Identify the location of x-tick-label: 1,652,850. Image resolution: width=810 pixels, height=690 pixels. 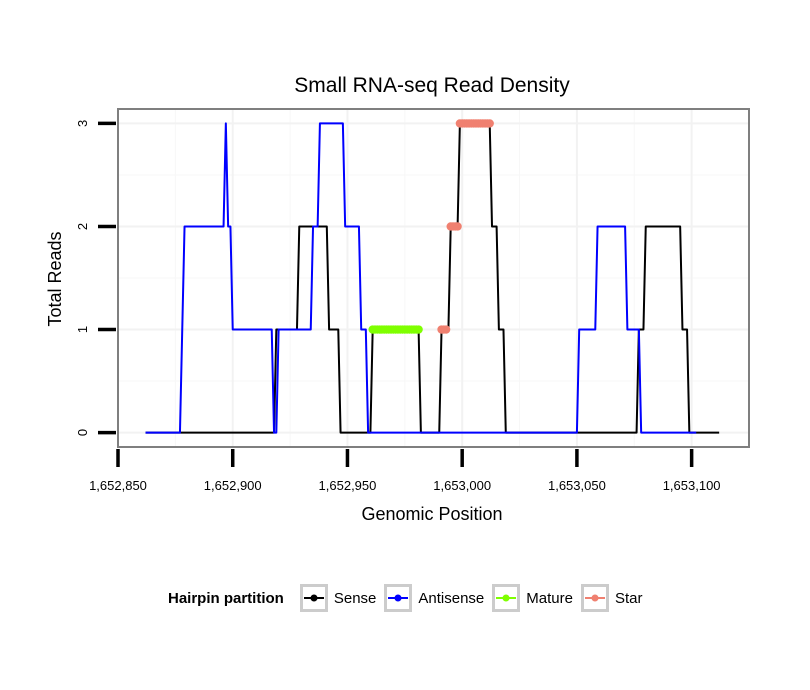
(118, 485).